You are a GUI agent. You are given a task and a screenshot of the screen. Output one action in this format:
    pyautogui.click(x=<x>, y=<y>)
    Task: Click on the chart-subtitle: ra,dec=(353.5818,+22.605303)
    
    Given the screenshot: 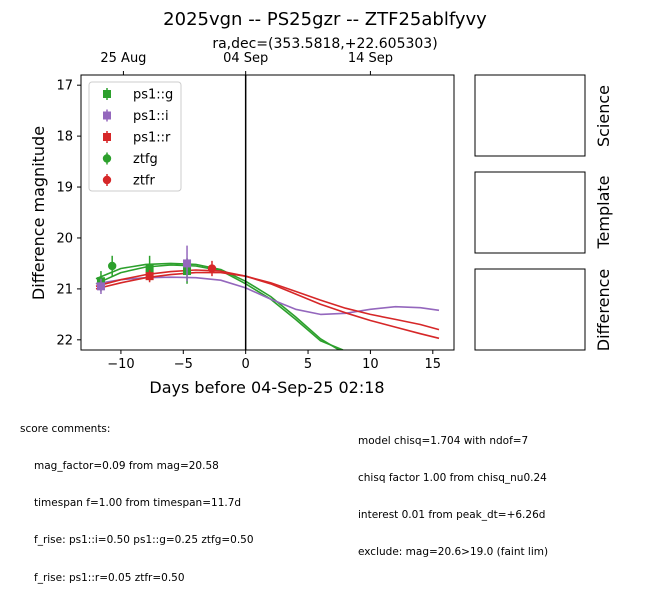 What is the action you would take?
    pyautogui.click(x=324, y=44)
    